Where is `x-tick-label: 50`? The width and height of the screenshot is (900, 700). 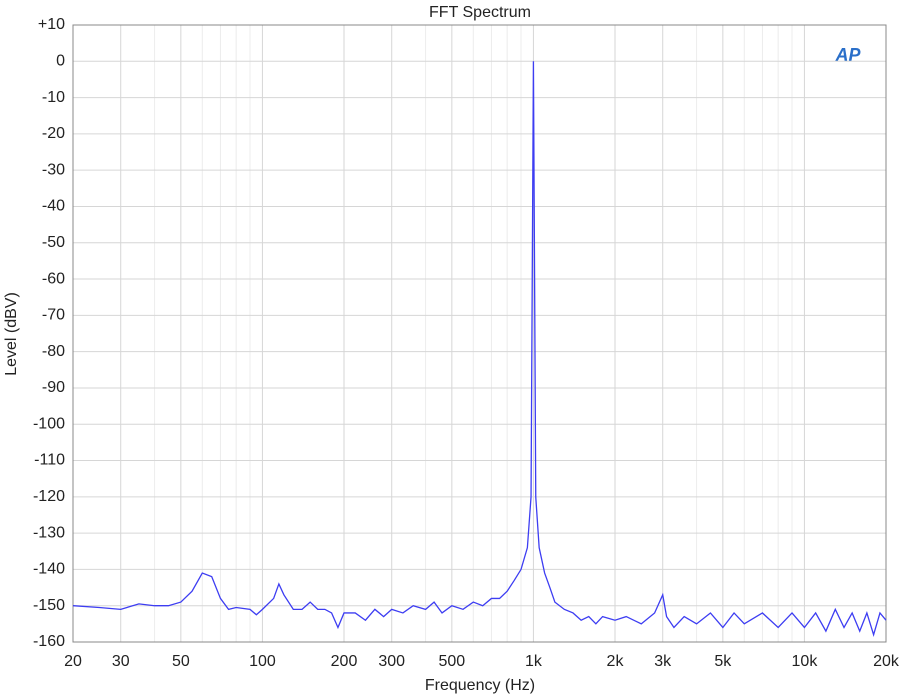 x-tick-label: 50 is located at coordinates (181, 661).